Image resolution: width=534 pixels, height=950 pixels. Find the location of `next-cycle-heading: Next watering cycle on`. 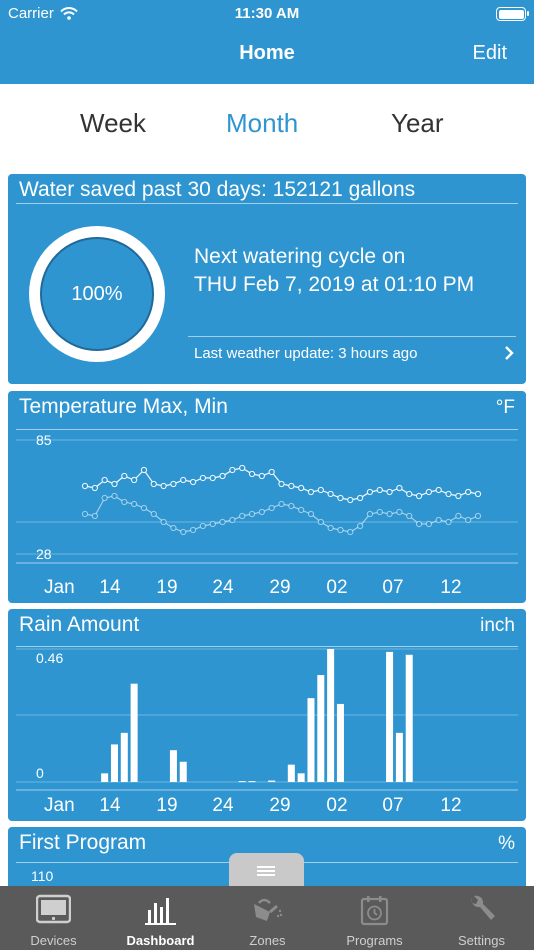

next-cycle-heading: Next watering cycle on is located at coordinates (300, 256).